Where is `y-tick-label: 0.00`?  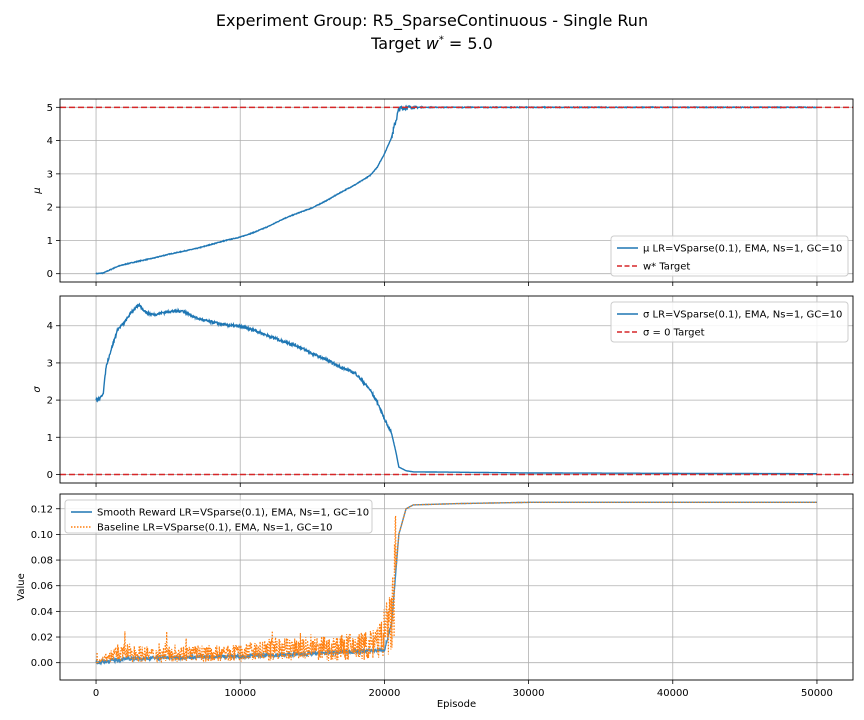
y-tick-label: 0.00 is located at coordinates (42, 663).